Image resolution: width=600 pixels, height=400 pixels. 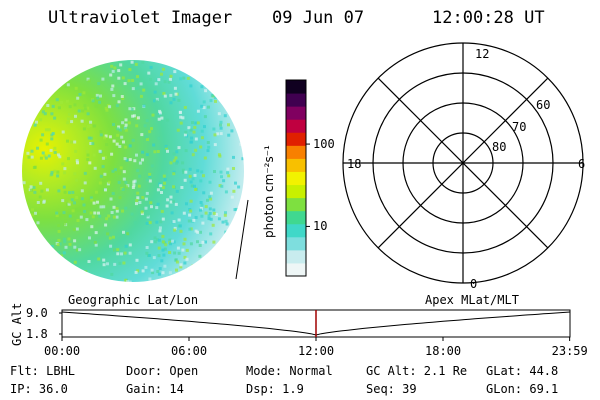 I want to click on colorbar-tick-label: 10, so click(x=320, y=226).